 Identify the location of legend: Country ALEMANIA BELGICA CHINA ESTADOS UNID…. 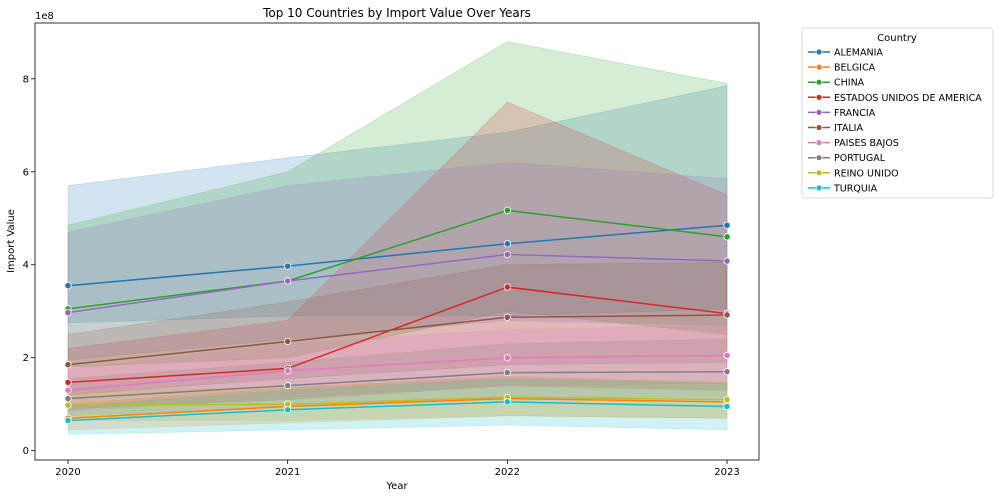
(897, 113).